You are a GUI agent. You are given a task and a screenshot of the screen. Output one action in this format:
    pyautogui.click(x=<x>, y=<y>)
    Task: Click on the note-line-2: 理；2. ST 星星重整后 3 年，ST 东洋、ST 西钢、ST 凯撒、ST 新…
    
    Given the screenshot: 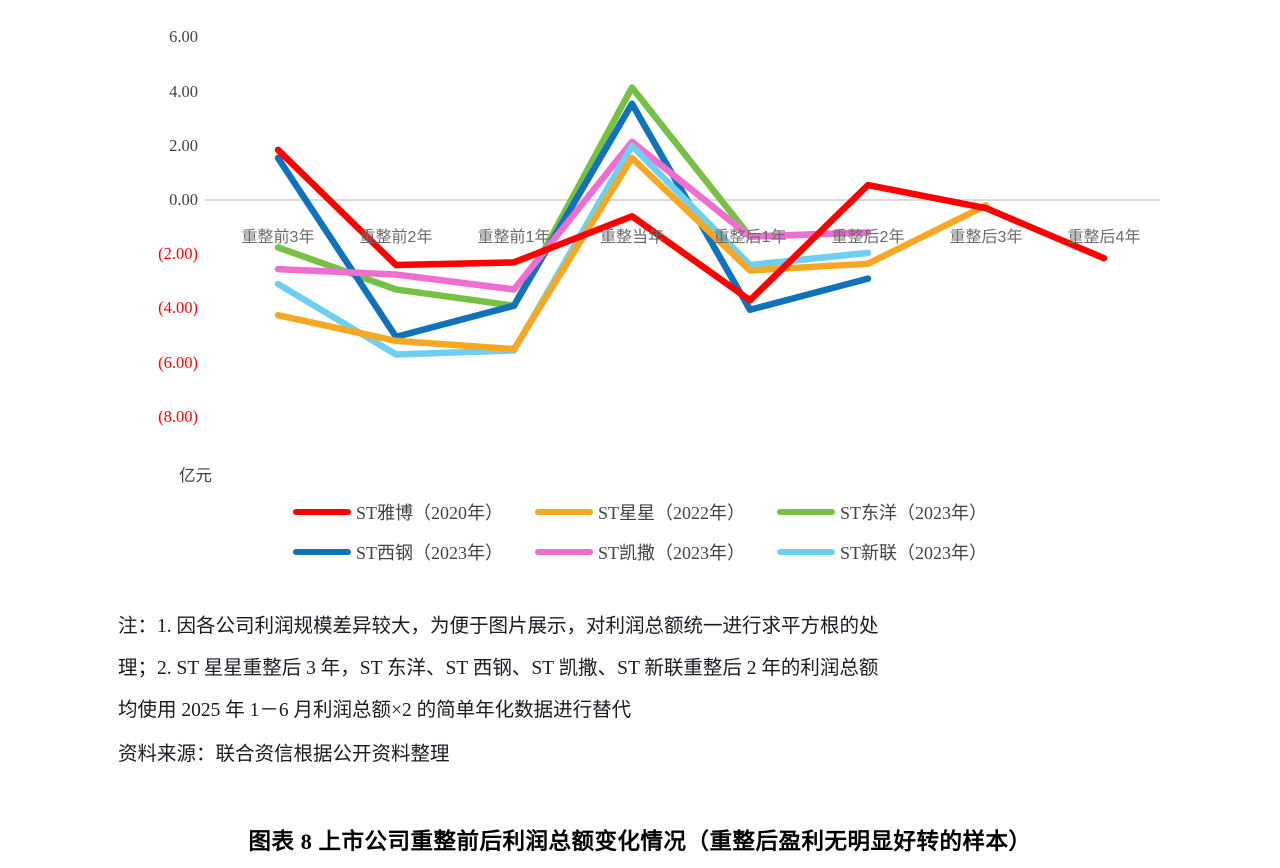 What is the action you would take?
    pyautogui.click(x=498, y=668)
    